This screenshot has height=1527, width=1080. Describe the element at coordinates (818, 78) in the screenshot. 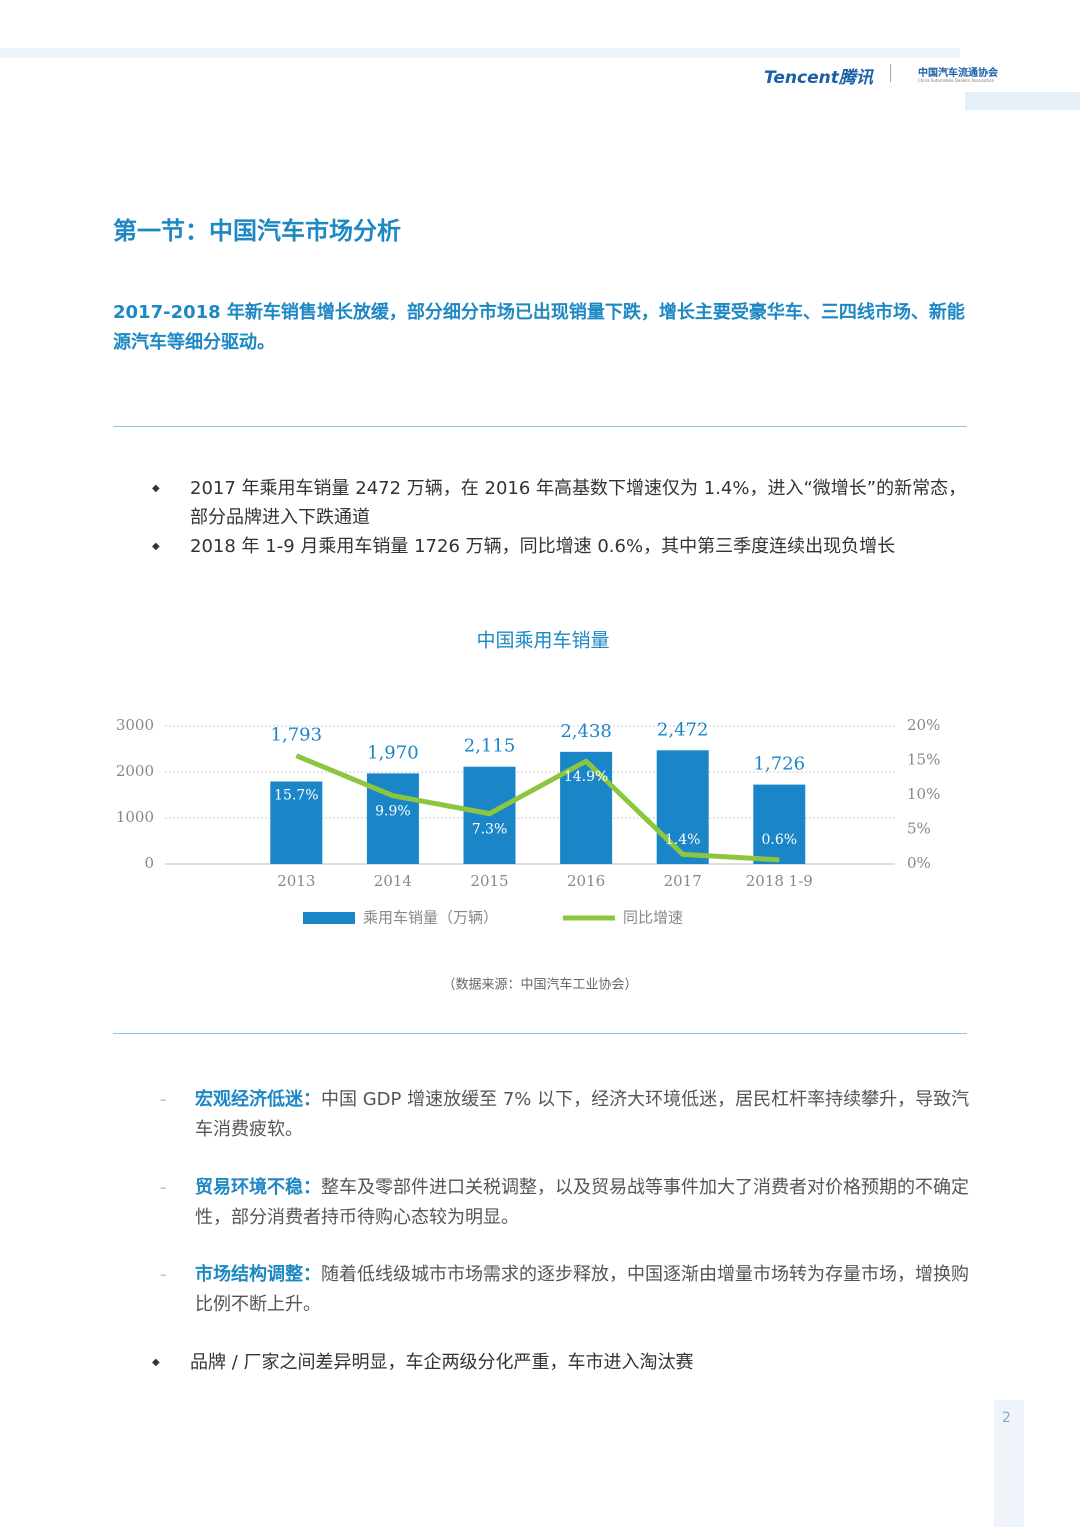

I see `brand-logo: Tencent腾讯` at that location.